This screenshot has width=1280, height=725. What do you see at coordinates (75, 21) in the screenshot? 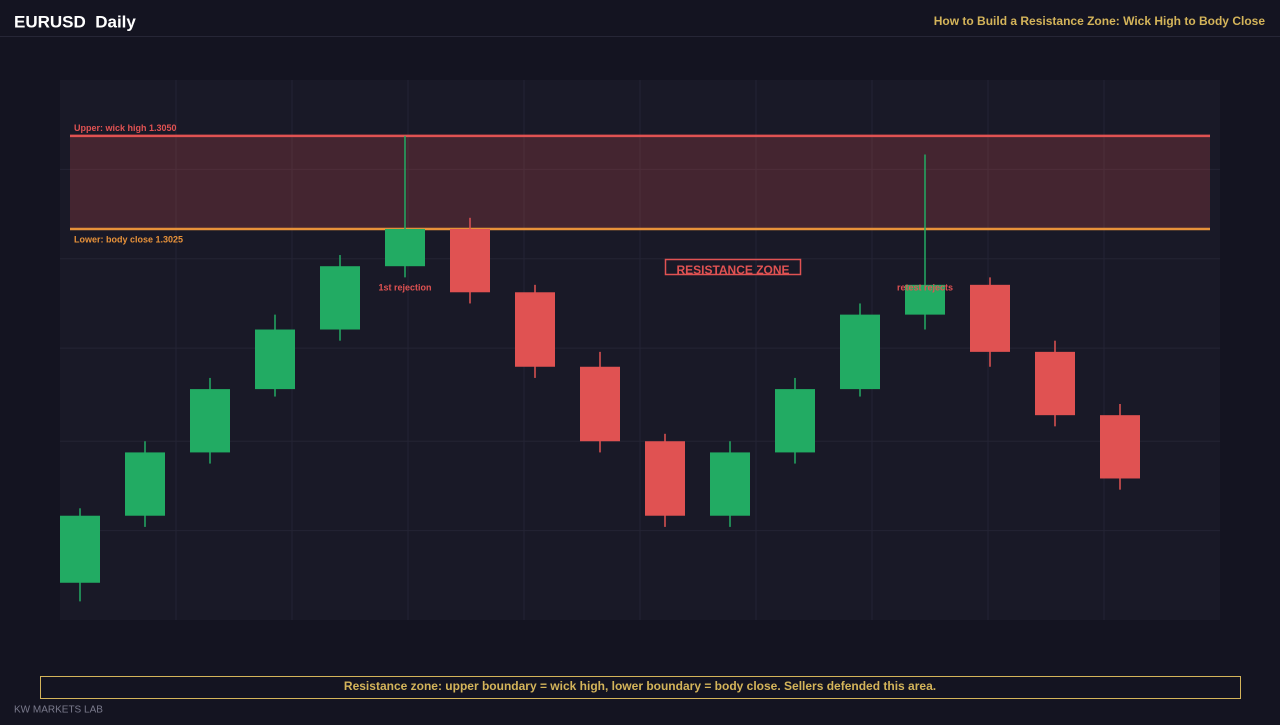
I see `chart-title: EURUSD Daily` at bounding box center [75, 21].